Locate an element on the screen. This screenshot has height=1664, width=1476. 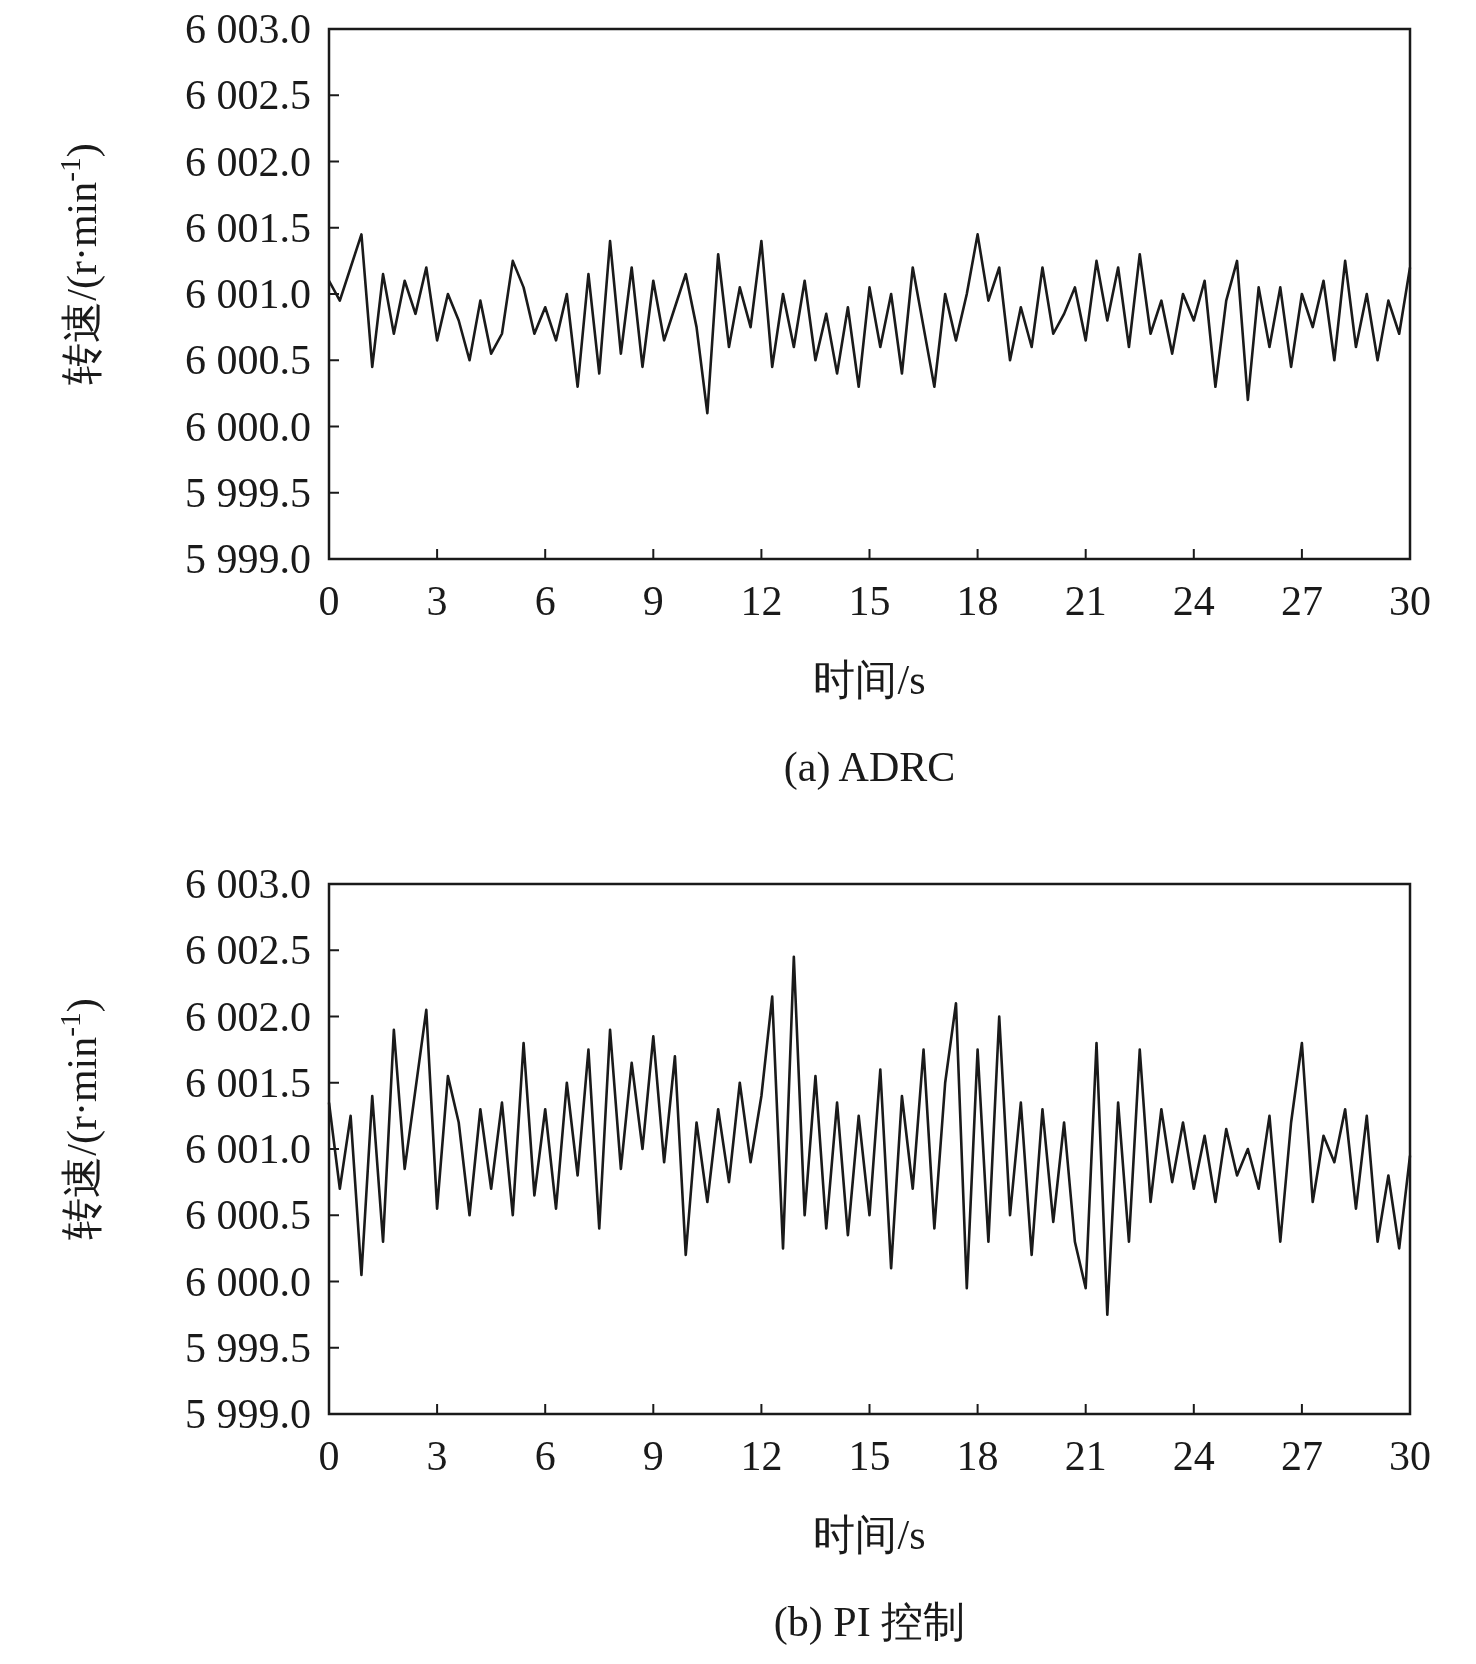
text: (a) ADRC is located at coordinates (869, 767).